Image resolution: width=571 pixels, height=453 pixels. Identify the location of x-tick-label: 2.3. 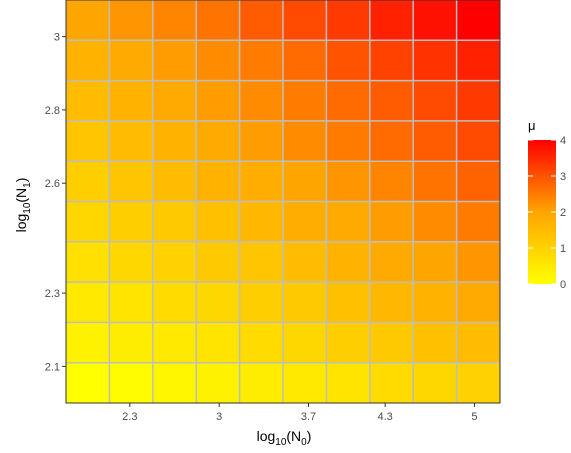
(129, 417).